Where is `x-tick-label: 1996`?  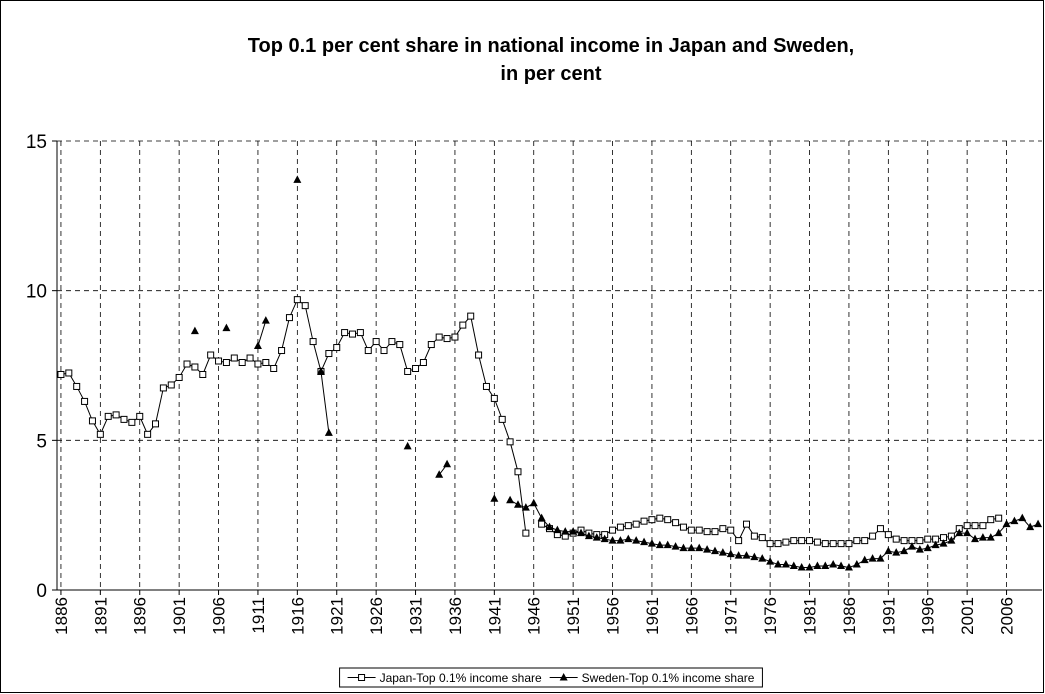
x-tick-label: 1996 is located at coordinates (928, 616).